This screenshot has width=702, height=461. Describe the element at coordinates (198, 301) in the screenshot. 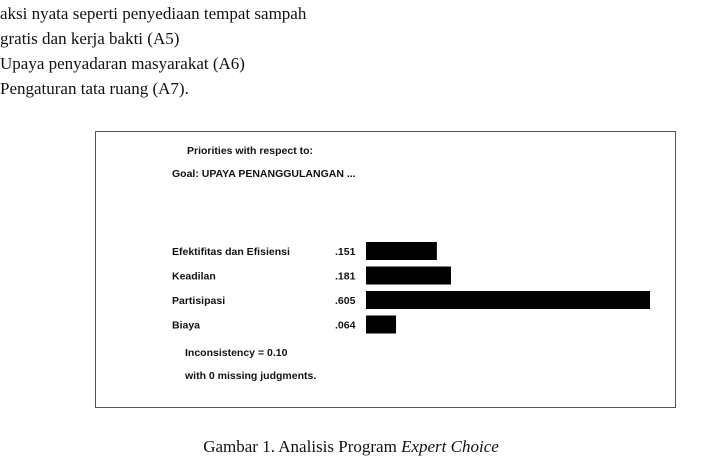

I see `category-label-partisipasi: Partisipasi` at that location.